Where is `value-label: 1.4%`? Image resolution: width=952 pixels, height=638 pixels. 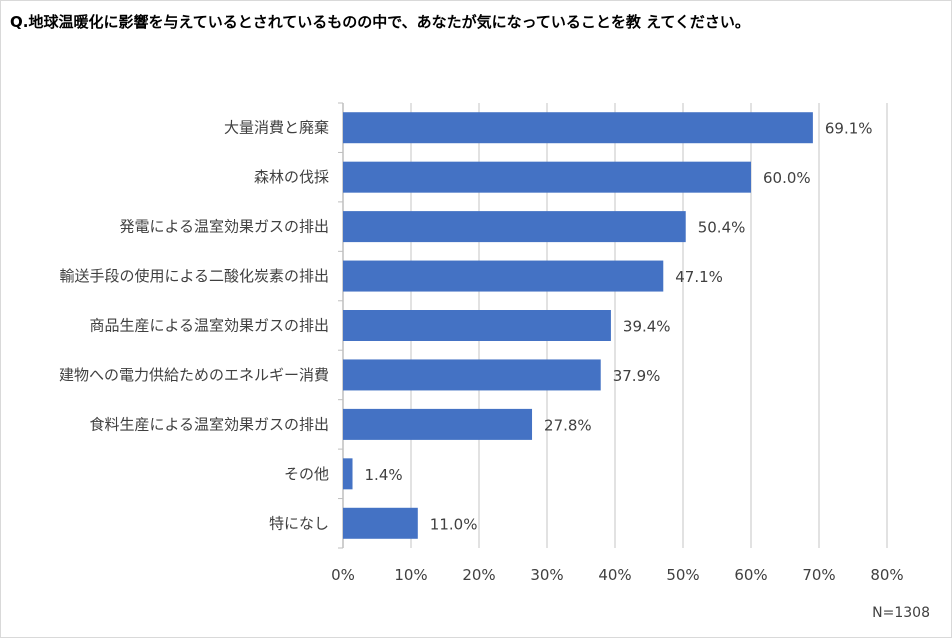 value-label: 1.4% is located at coordinates (384, 475).